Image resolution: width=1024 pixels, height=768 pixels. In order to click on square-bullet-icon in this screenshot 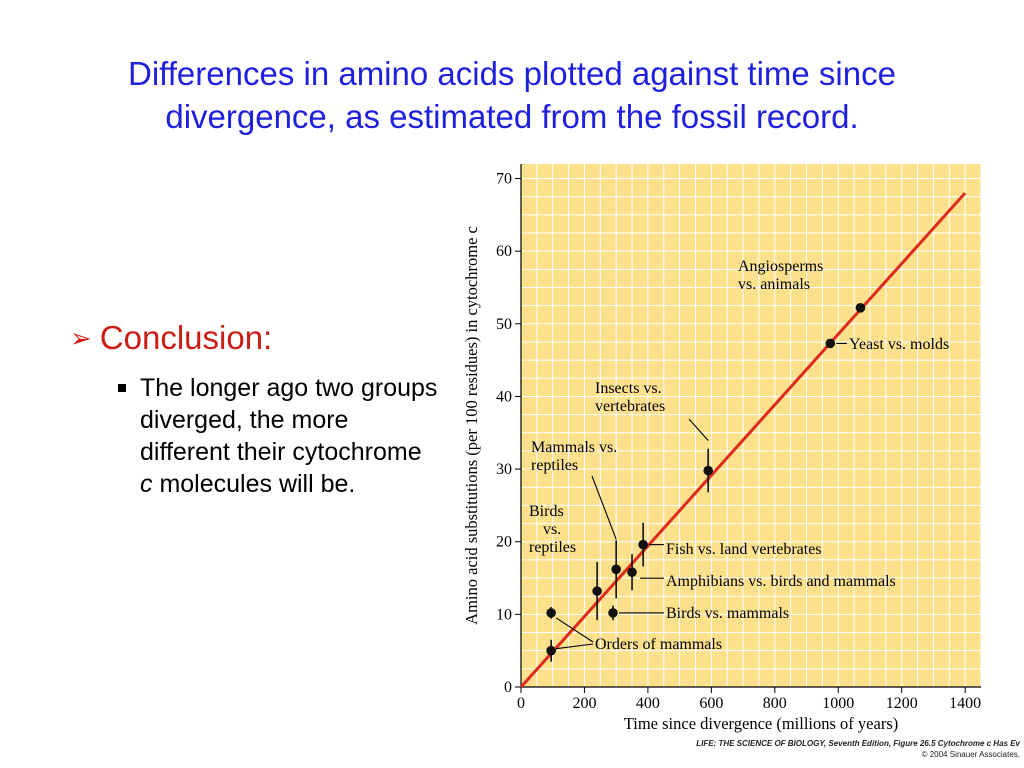, I will do `click(122, 388)`.